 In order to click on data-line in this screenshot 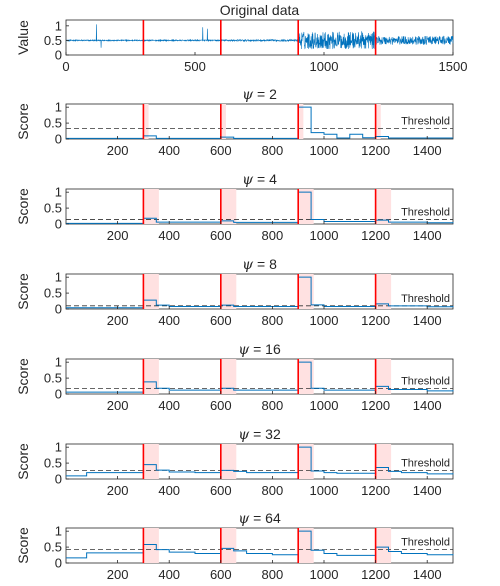, I will do `click(259, 37)`.